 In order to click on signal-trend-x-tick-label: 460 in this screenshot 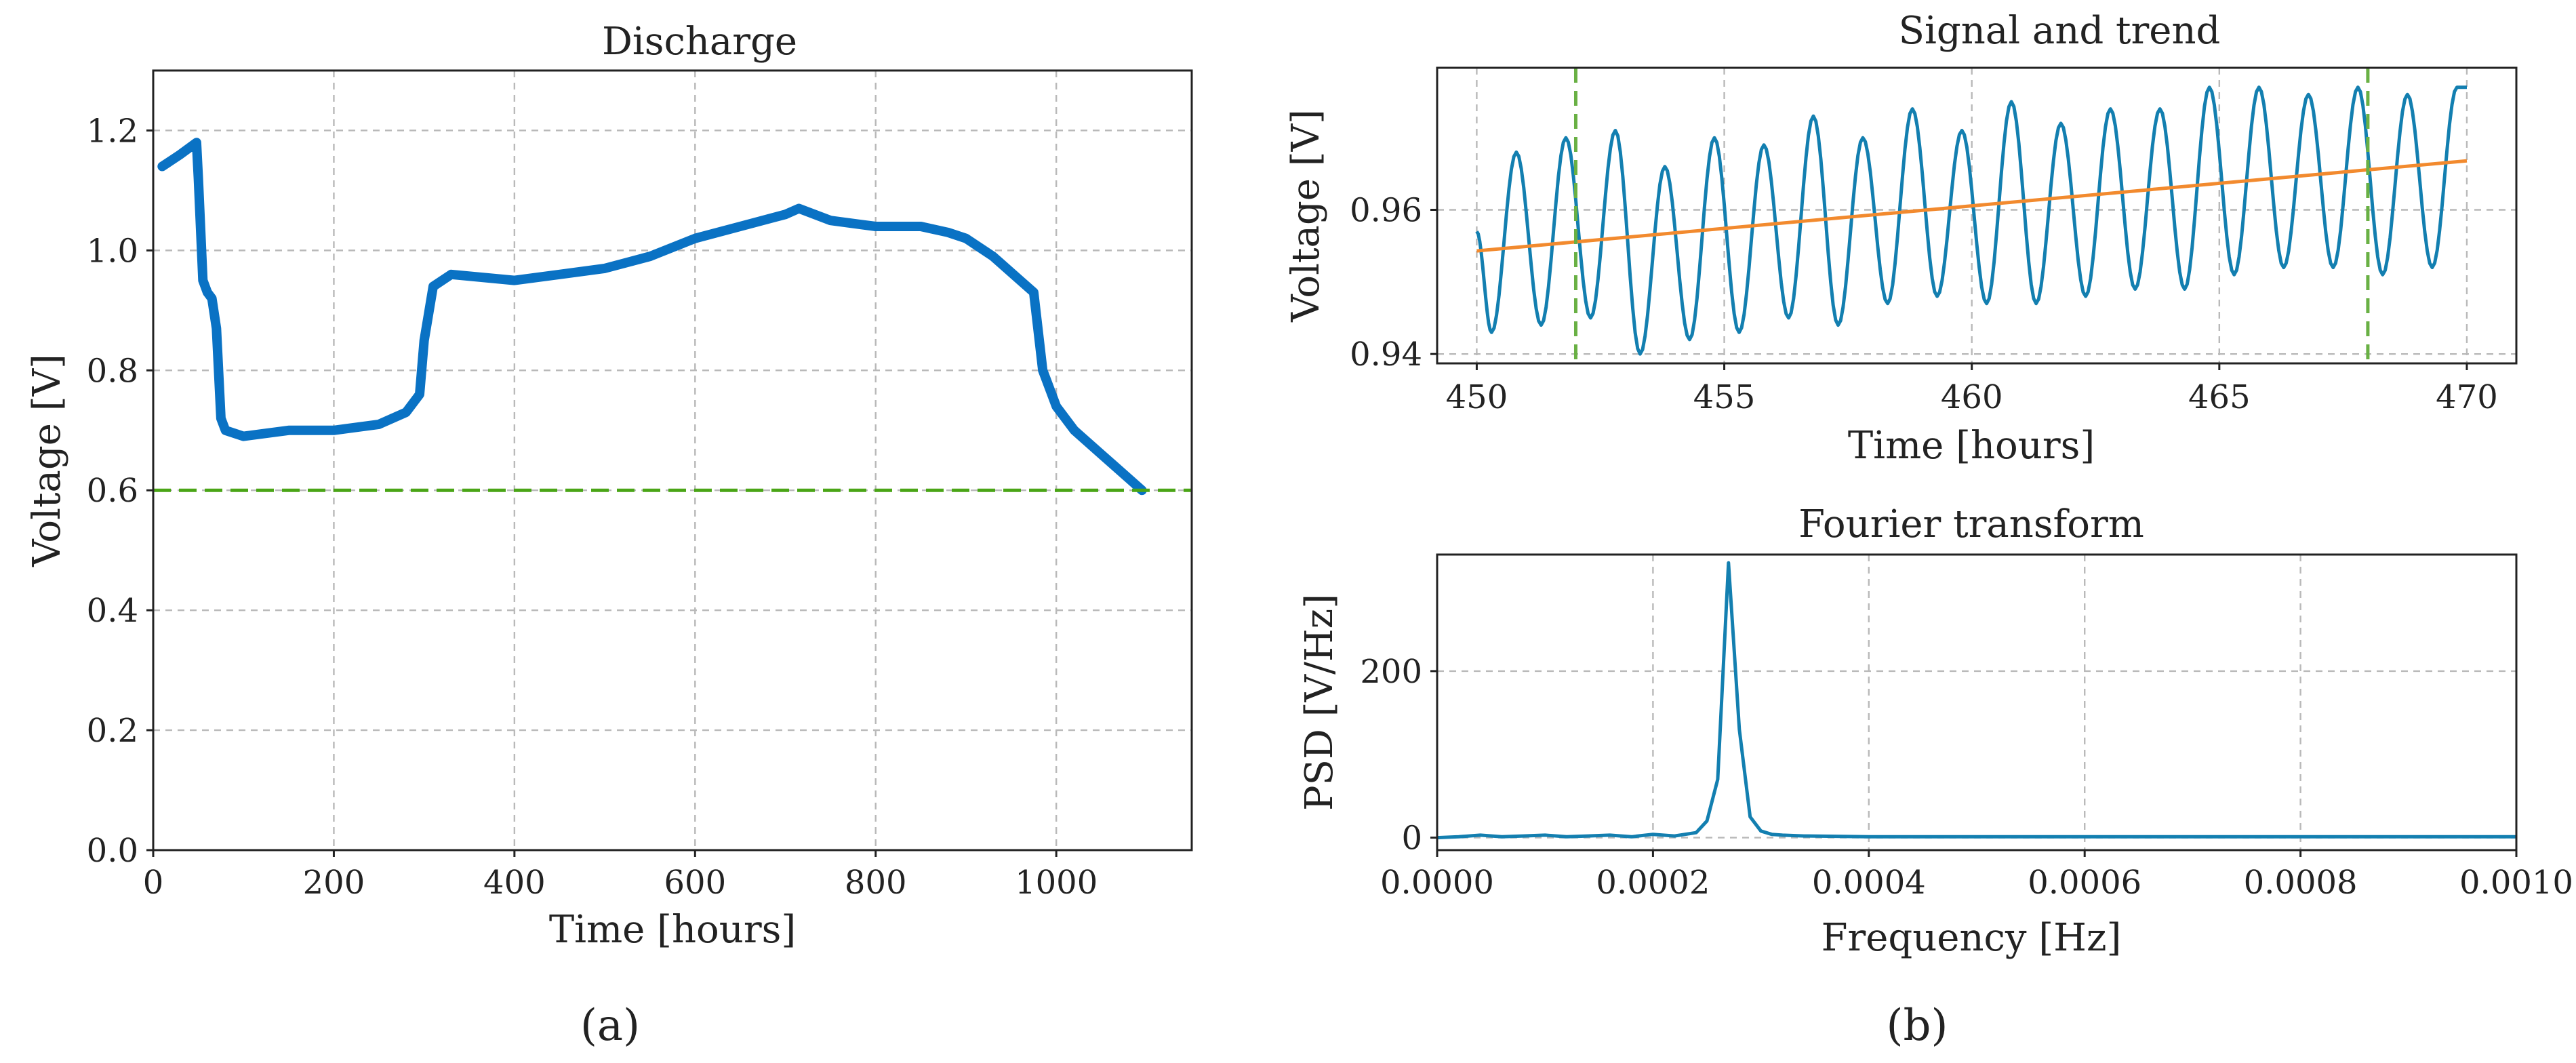, I will do `click(1972, 397)`.